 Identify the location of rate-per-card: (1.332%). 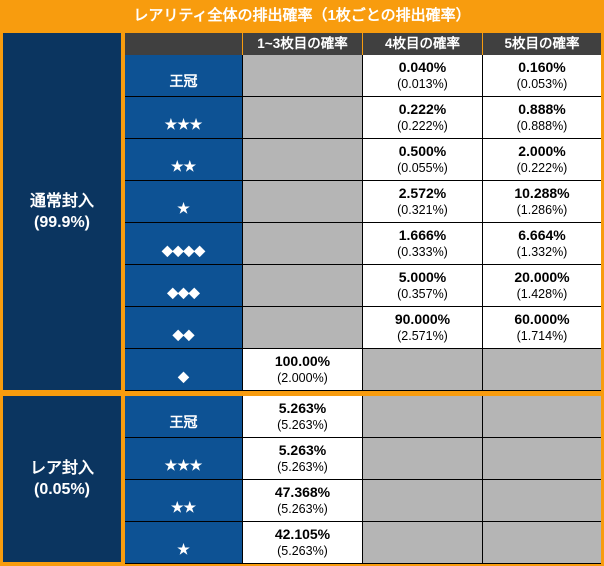
(542, 252).